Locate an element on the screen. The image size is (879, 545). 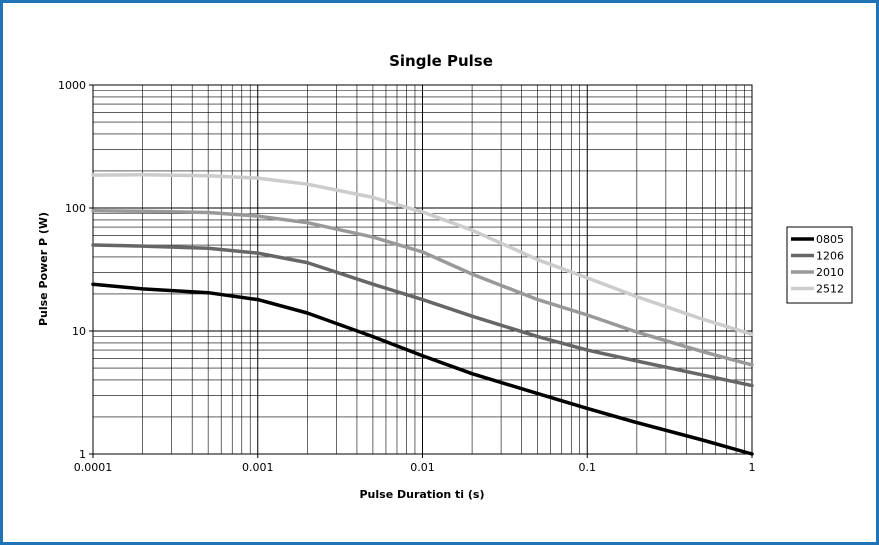
x-tick-label: 0.01 is located at coordinates (422, 467).